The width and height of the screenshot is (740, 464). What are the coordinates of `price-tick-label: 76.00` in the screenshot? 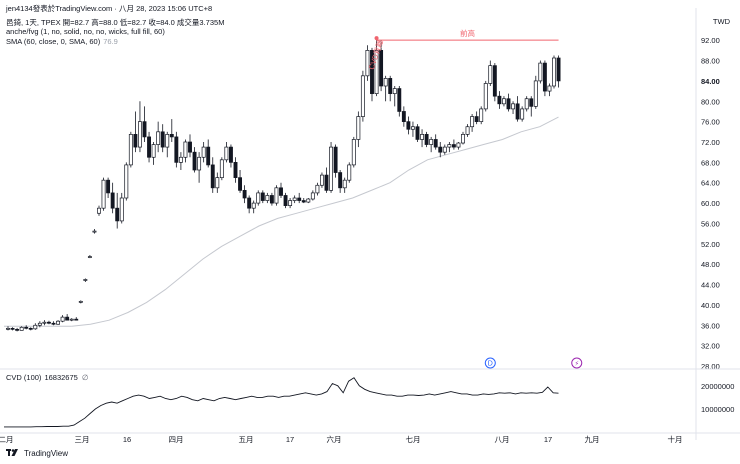 It's located at (710, 122).